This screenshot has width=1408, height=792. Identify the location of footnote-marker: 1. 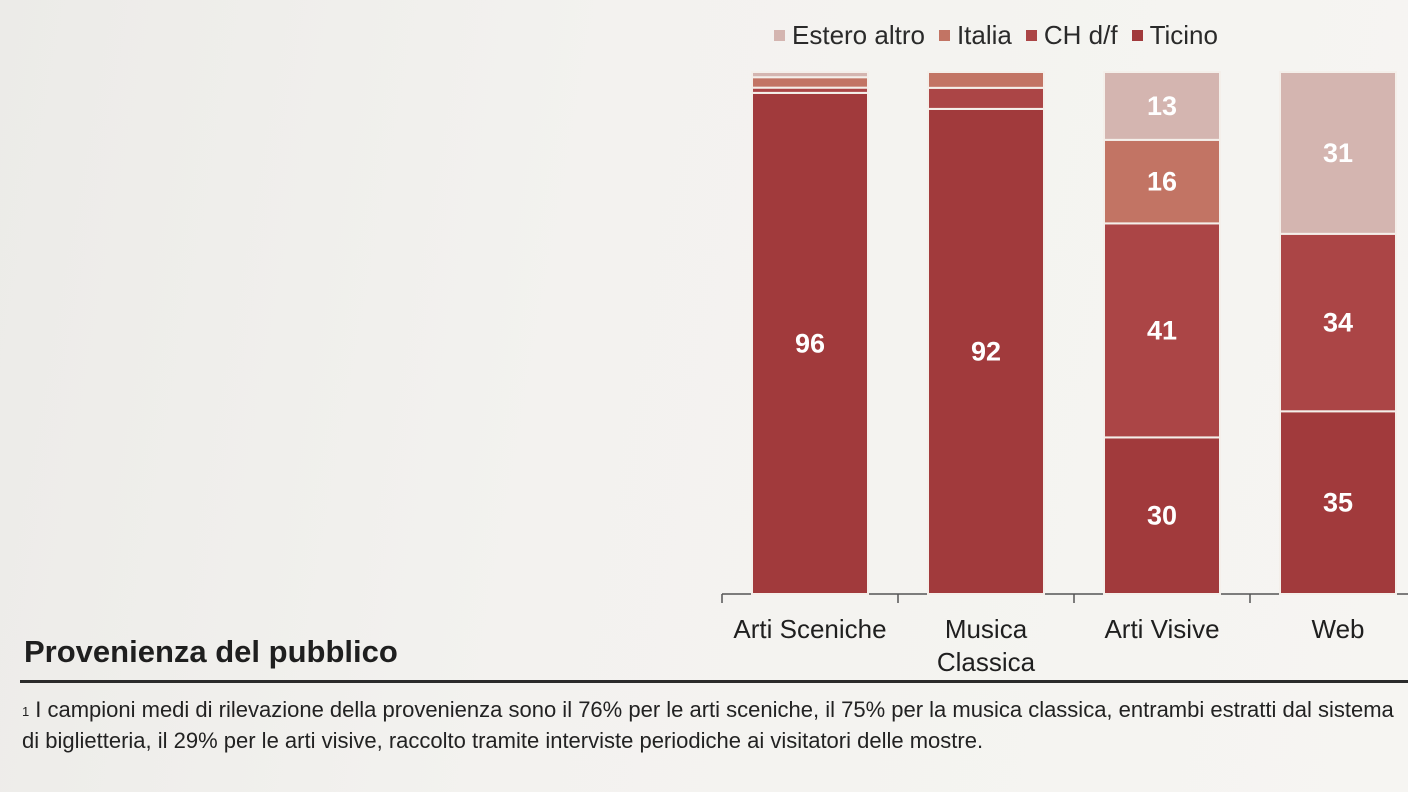
(26, 711).